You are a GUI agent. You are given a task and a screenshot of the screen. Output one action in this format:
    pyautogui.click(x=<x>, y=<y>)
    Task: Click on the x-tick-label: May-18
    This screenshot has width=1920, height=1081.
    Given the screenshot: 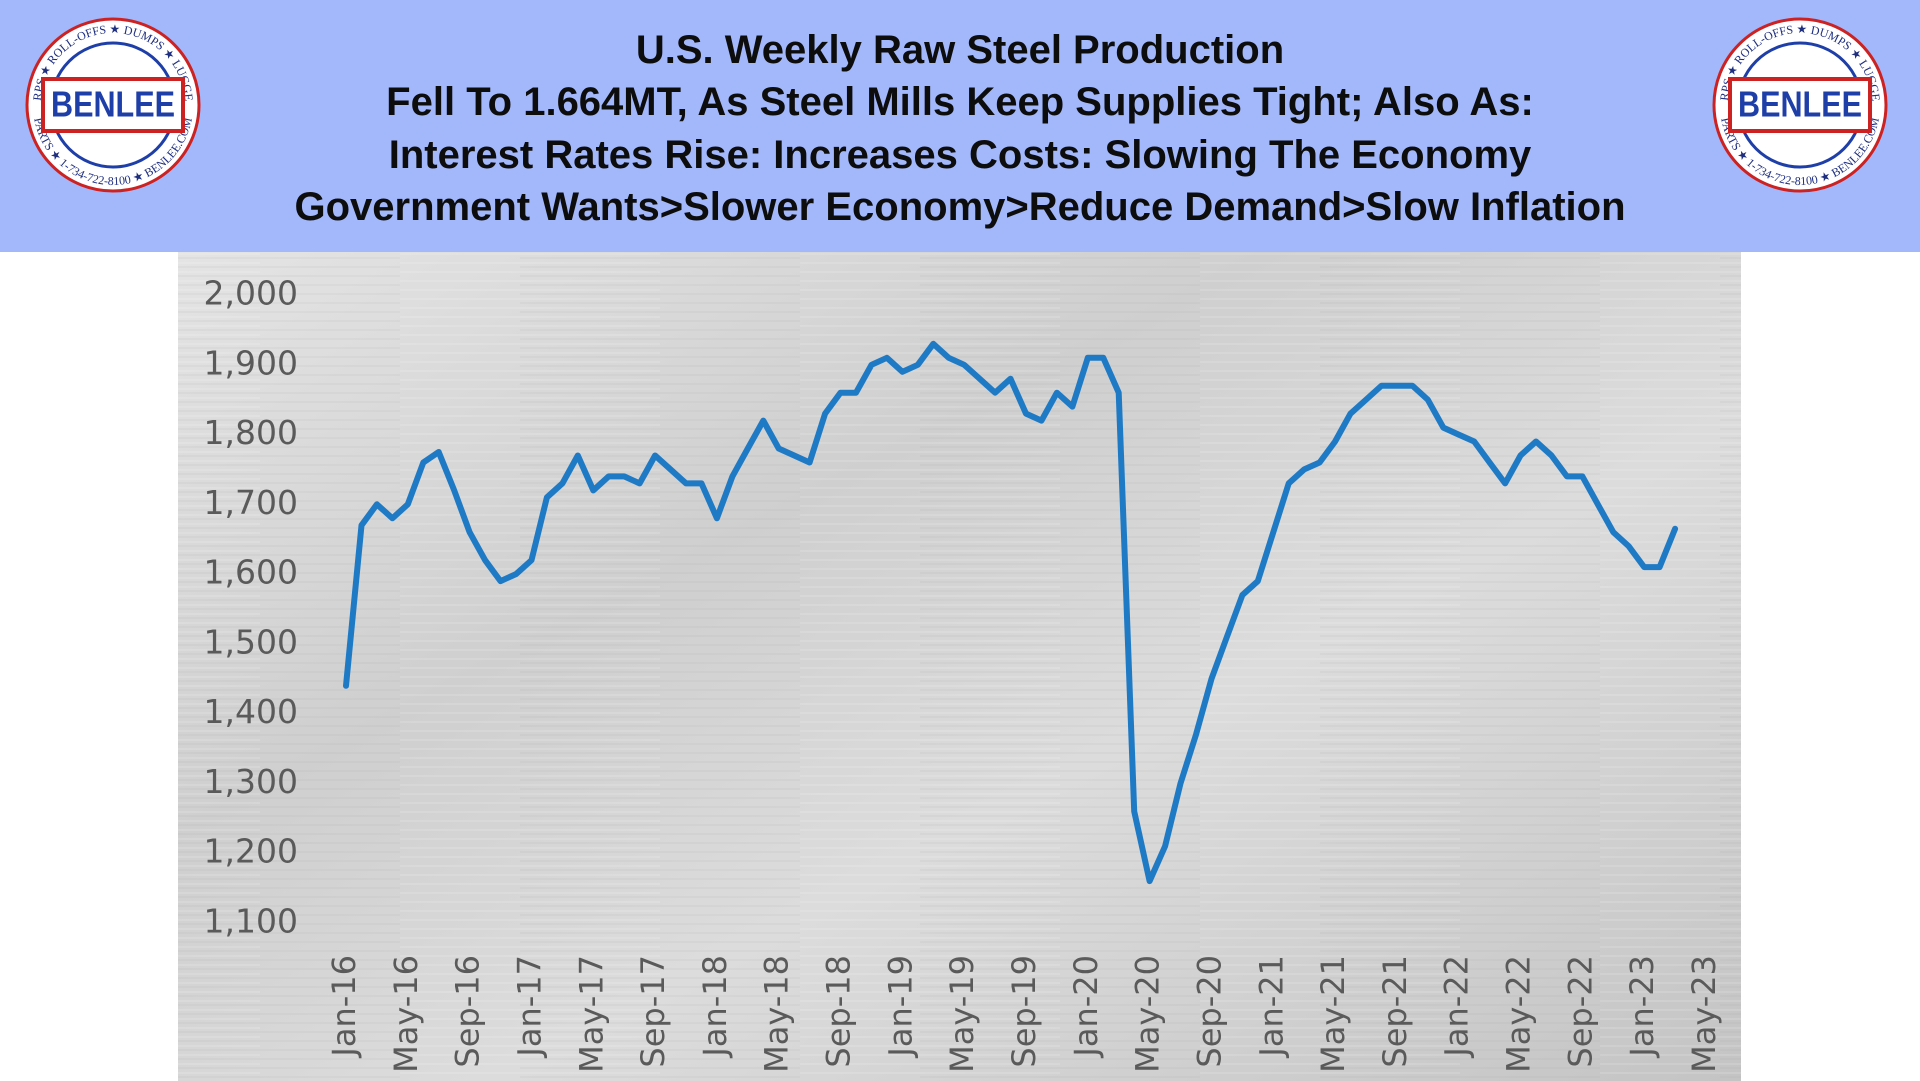 What is the action you would take?
    pyautogui.click(x=777, y=1014)
    